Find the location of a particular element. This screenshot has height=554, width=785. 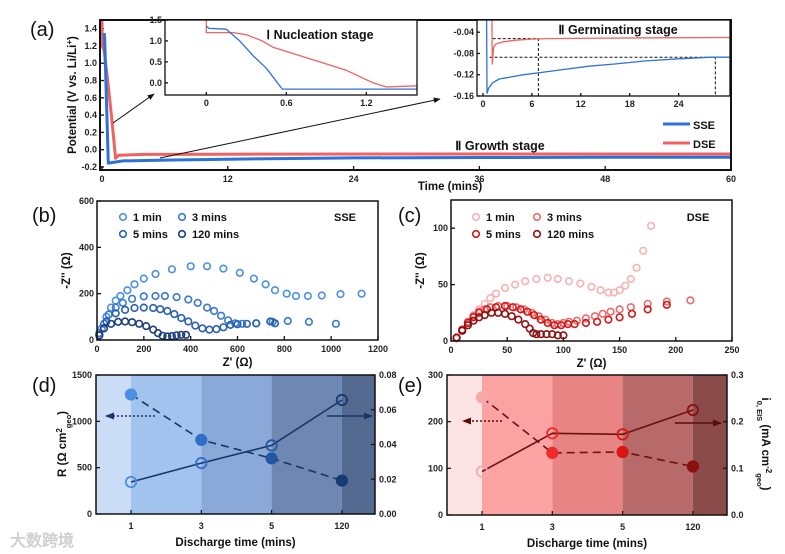

panel-b-xtick-label: 600 is located at coordinates (237, 349).